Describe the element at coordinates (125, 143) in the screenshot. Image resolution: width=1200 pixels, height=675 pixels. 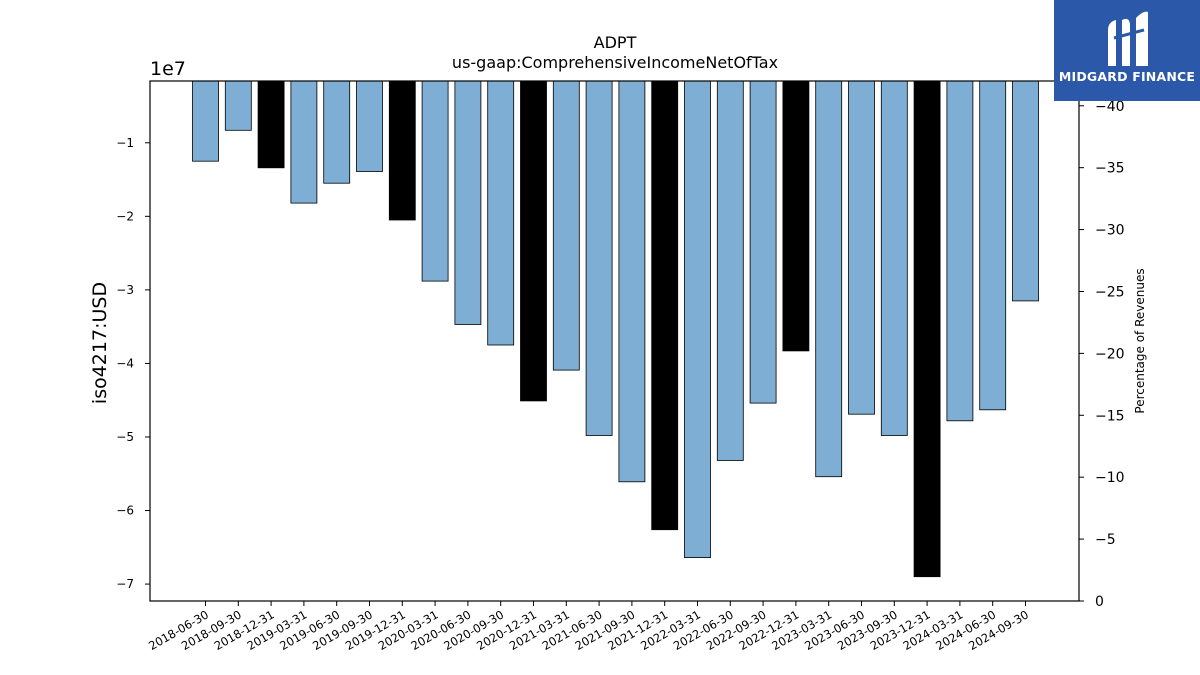
I see `y-tick-label: −1` at that location.